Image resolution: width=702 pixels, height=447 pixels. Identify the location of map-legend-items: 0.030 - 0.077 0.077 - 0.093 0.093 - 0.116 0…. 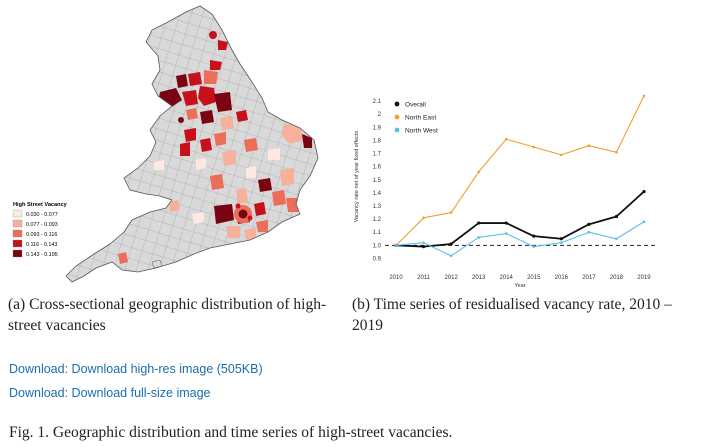
(35, 233).